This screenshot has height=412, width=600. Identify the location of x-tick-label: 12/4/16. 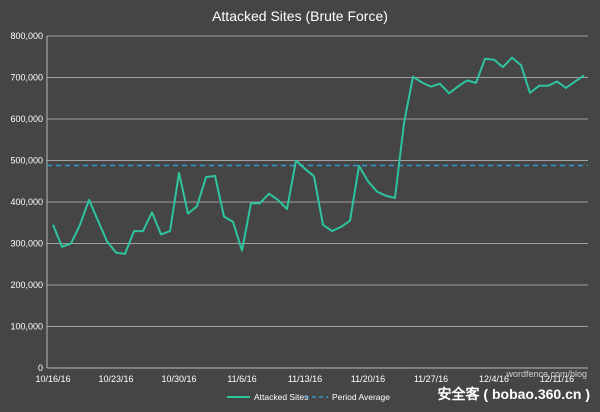
(494, 379).